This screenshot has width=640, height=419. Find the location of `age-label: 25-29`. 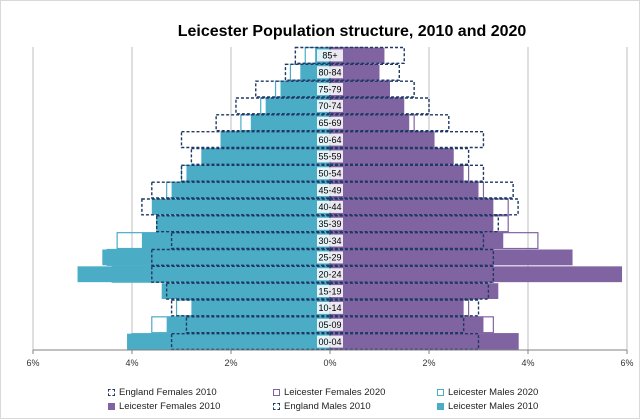

age-label: 25-29 is located at coordinates (329, 258).